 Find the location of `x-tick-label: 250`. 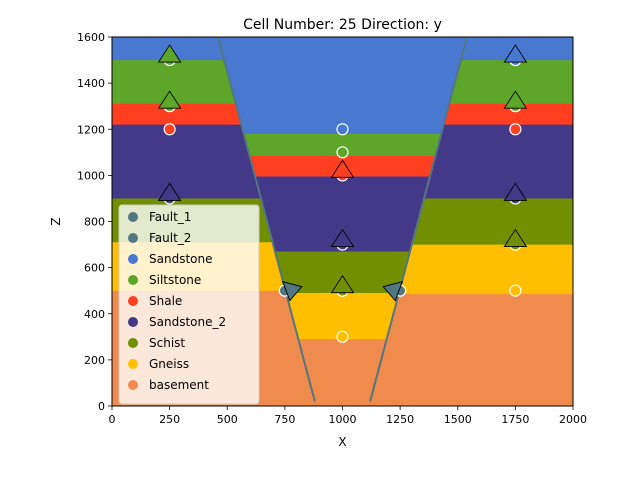

x-tick-label: 250 is located at coordinates (169, 419).